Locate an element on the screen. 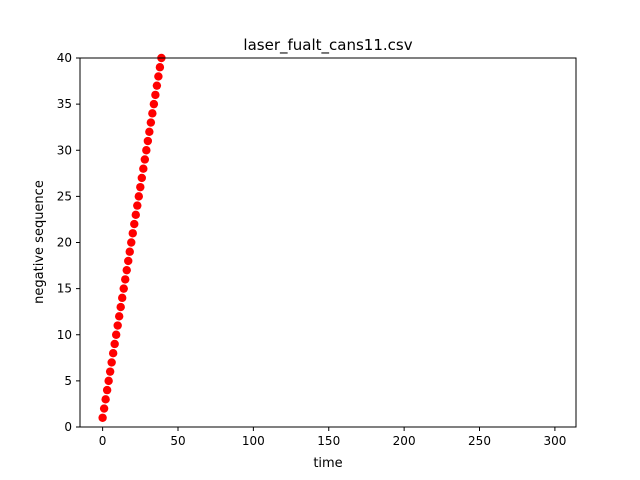 Image resolution: width=640 pixels, height=480 pixels. y-tick-label: 25 is located at coordinates (64, 196).